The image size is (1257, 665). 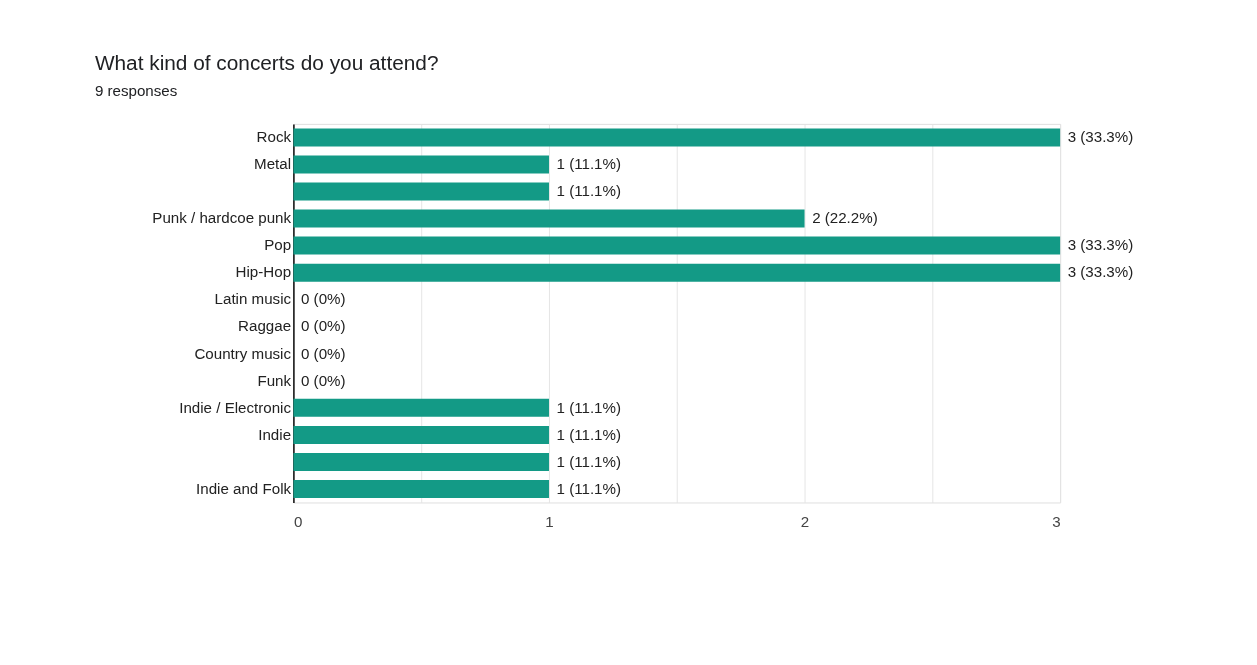 I want to click on x-tick-label: 3, so click(x=1056, y=521).